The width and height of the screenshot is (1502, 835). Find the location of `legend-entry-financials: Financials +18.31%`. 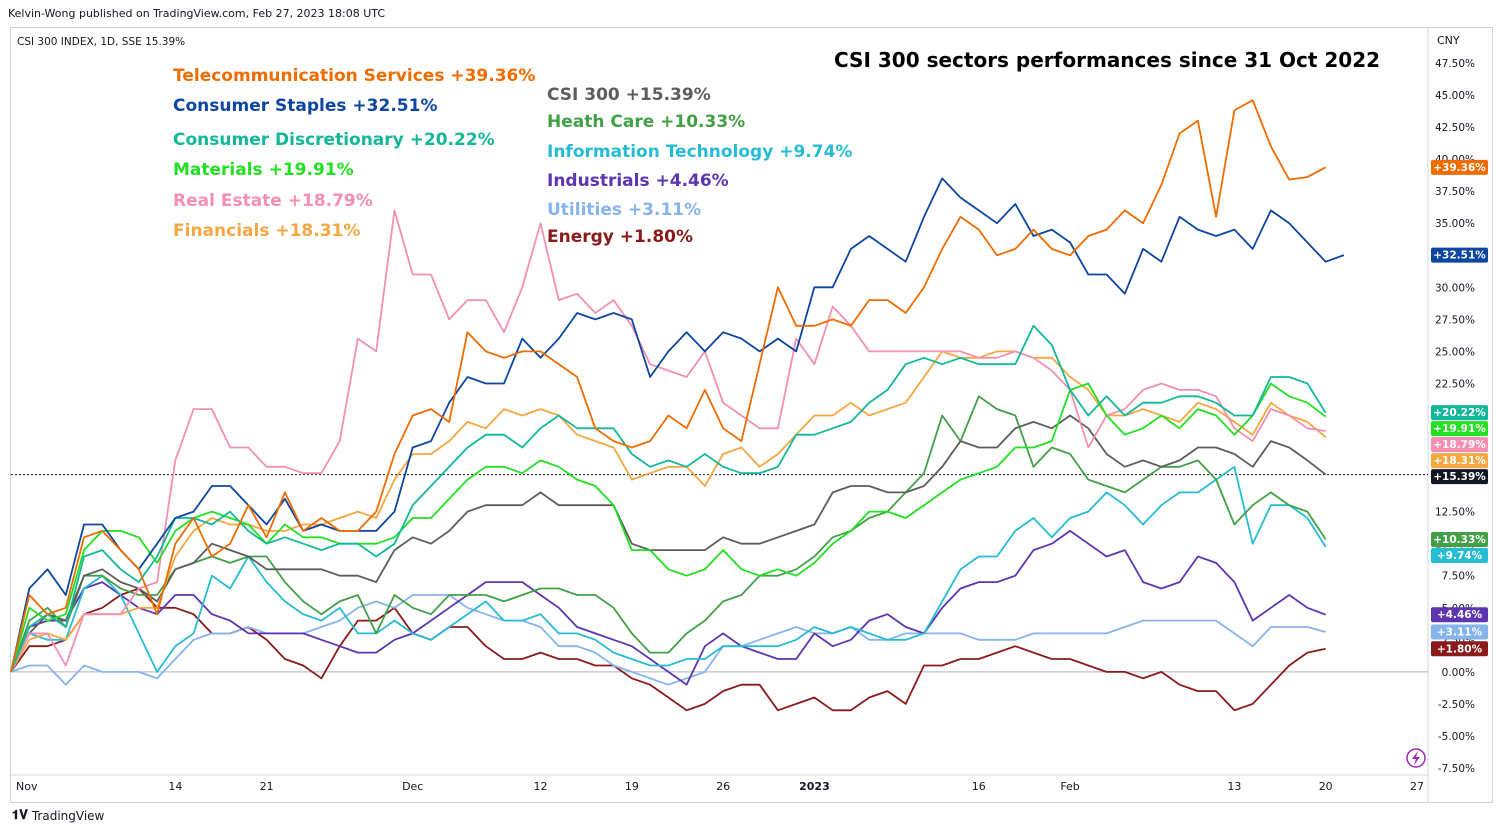

legend-entry-financials: Financials +18.31% is located at coordinates (266, 231).